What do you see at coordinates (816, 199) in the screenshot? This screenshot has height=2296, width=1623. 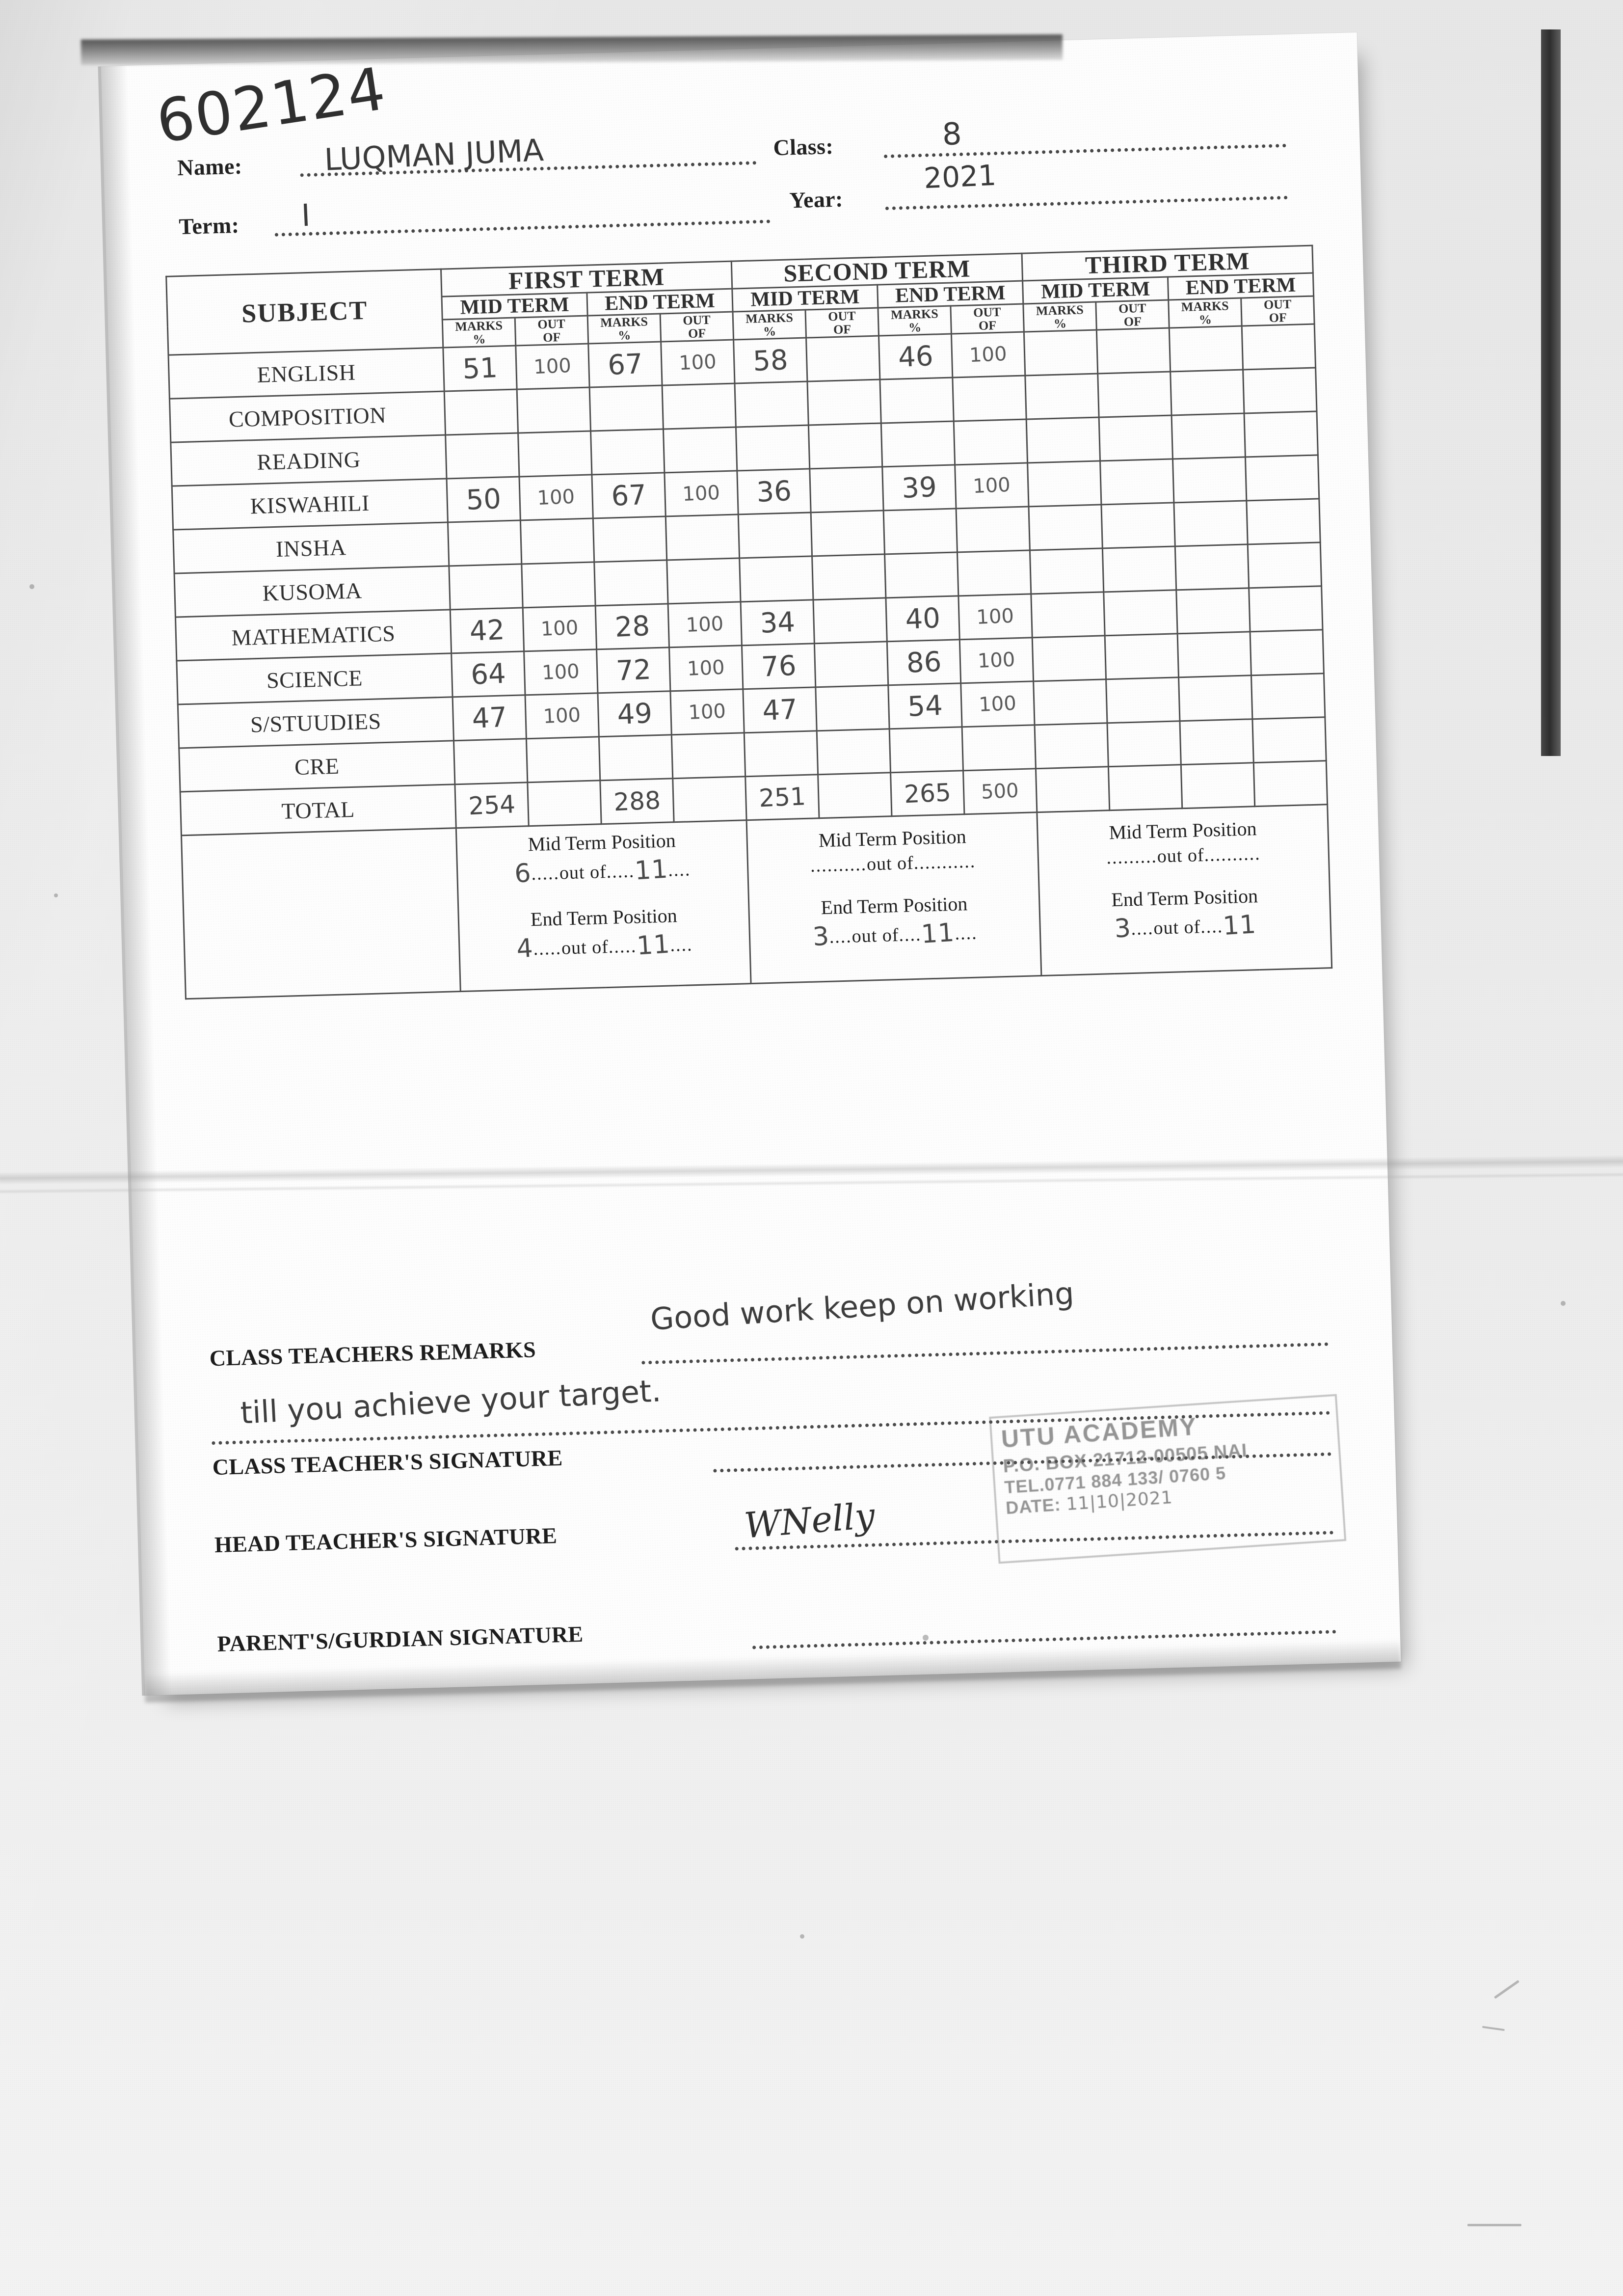 I see `year-label: Year:` at bounding box center [816, 199].